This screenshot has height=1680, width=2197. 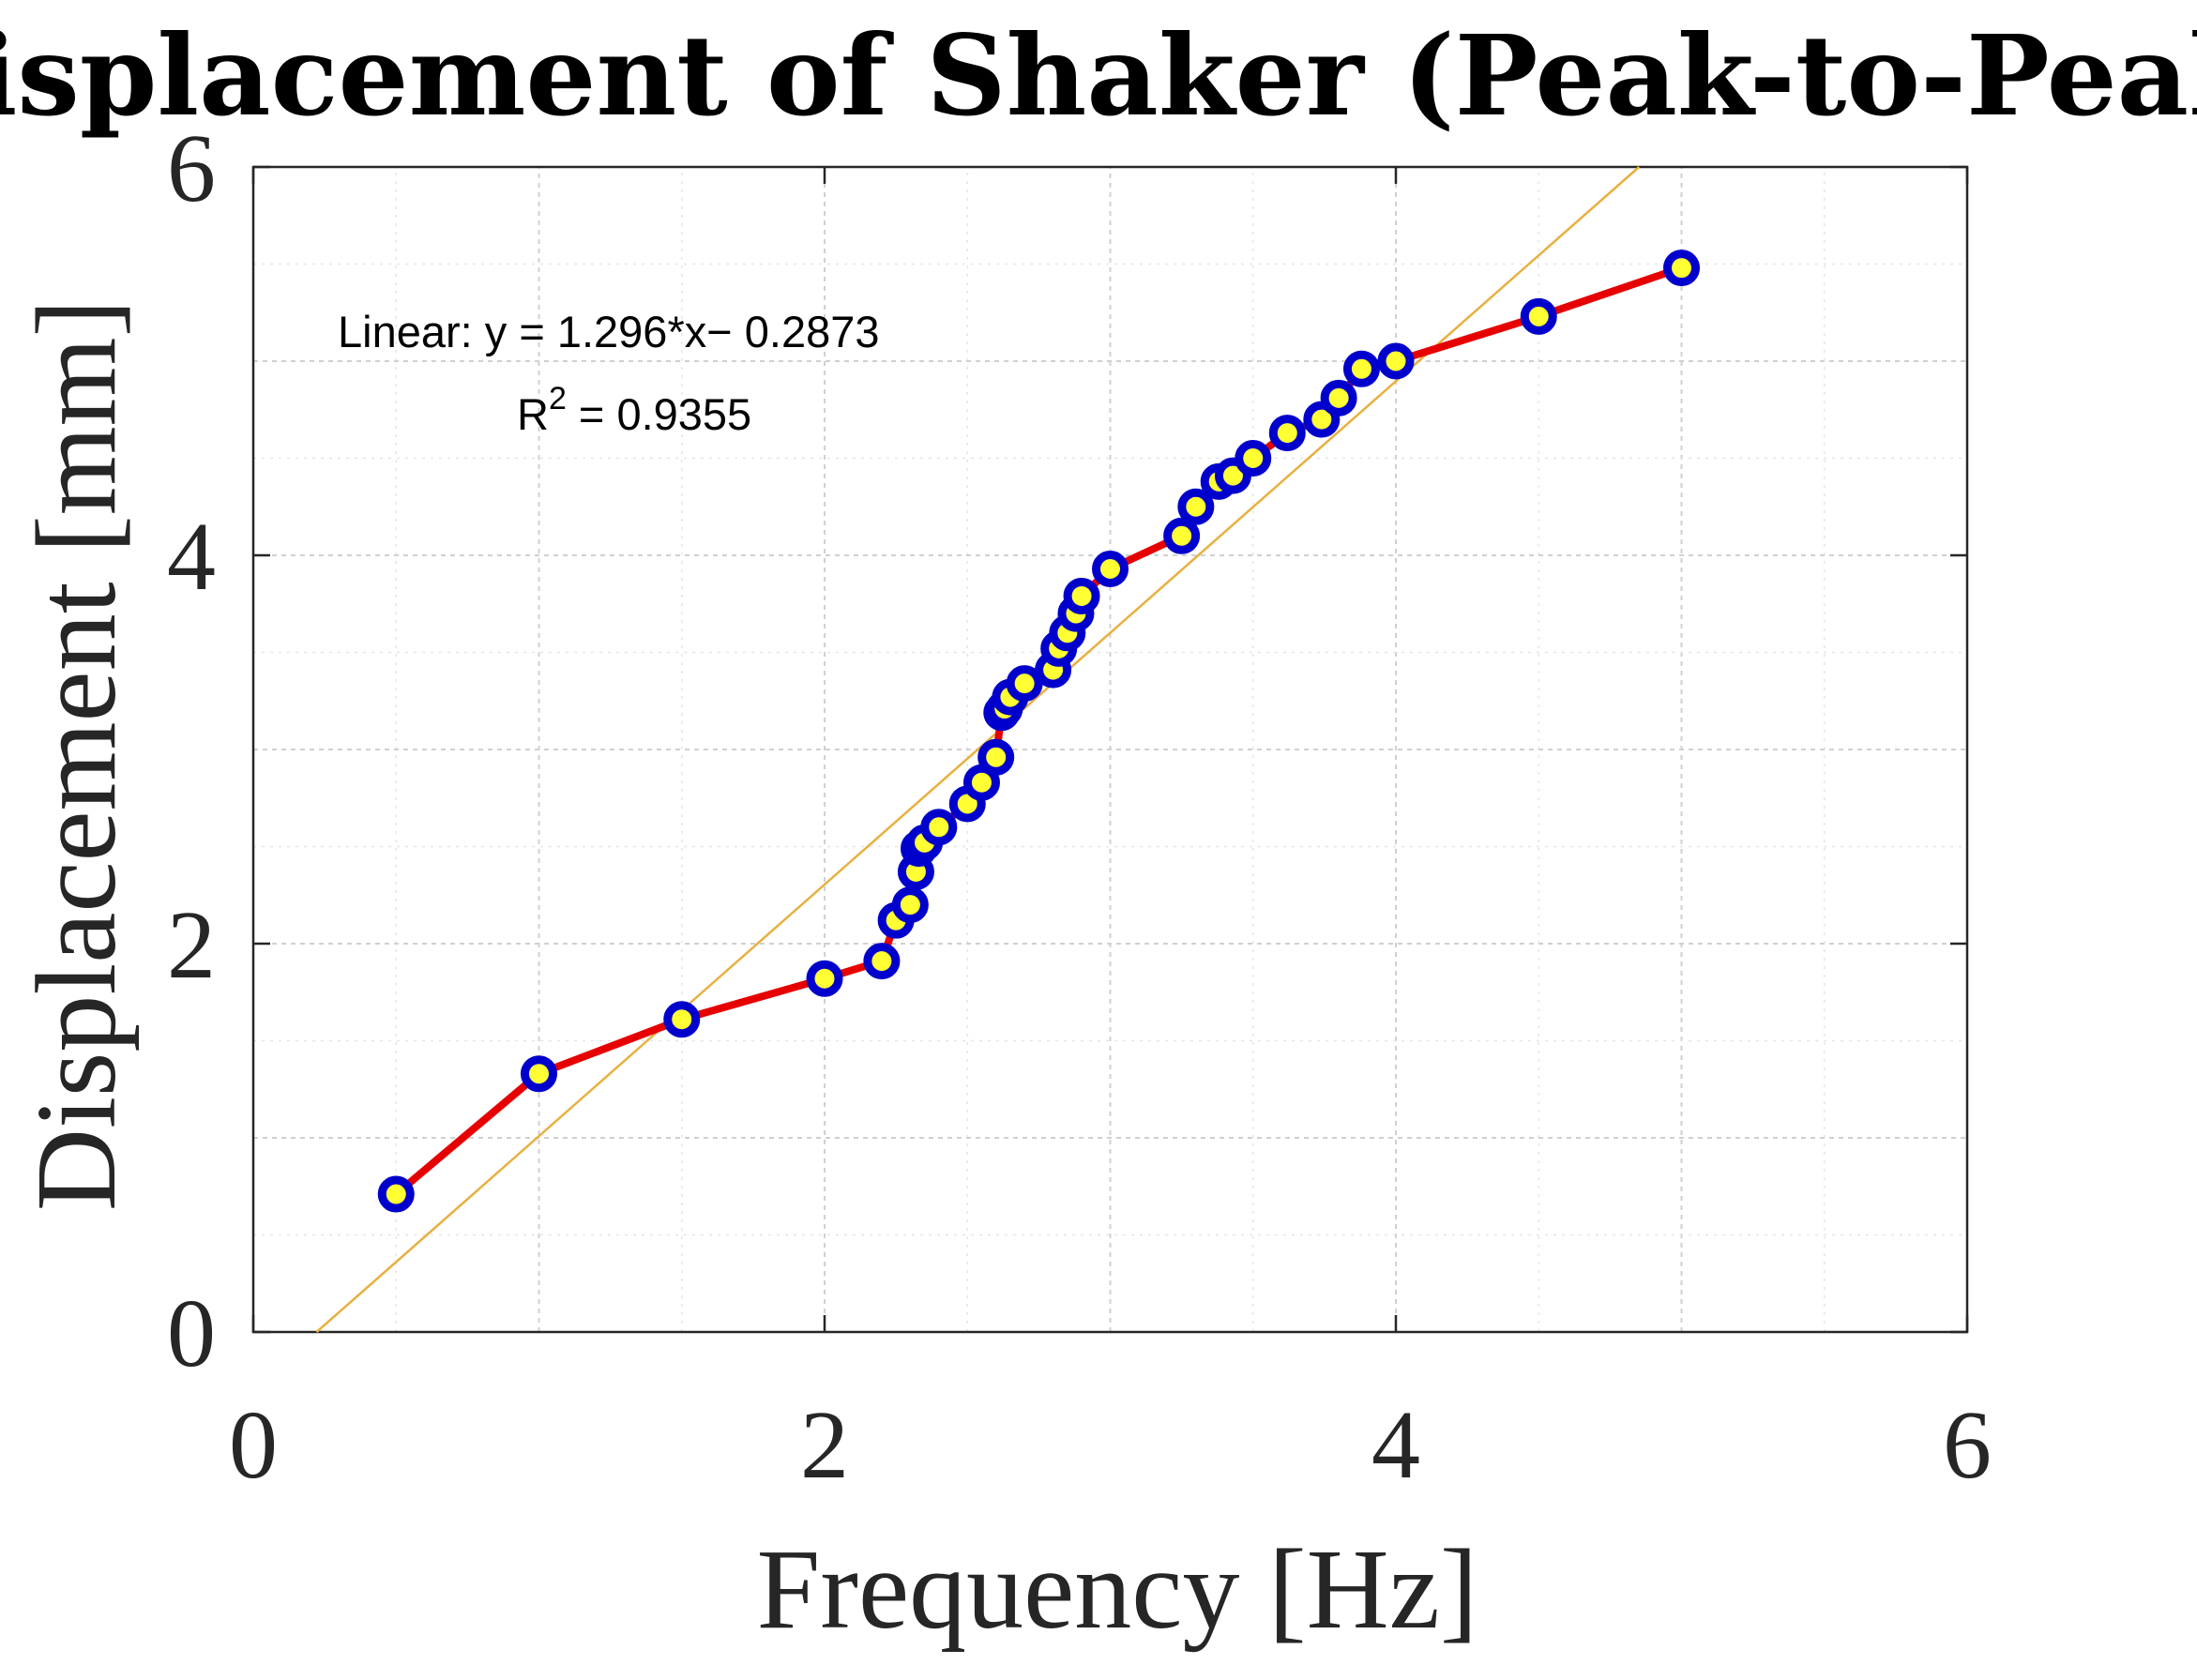 I want to click on x-tick-label: 4, so click(x=1396, y=1445).